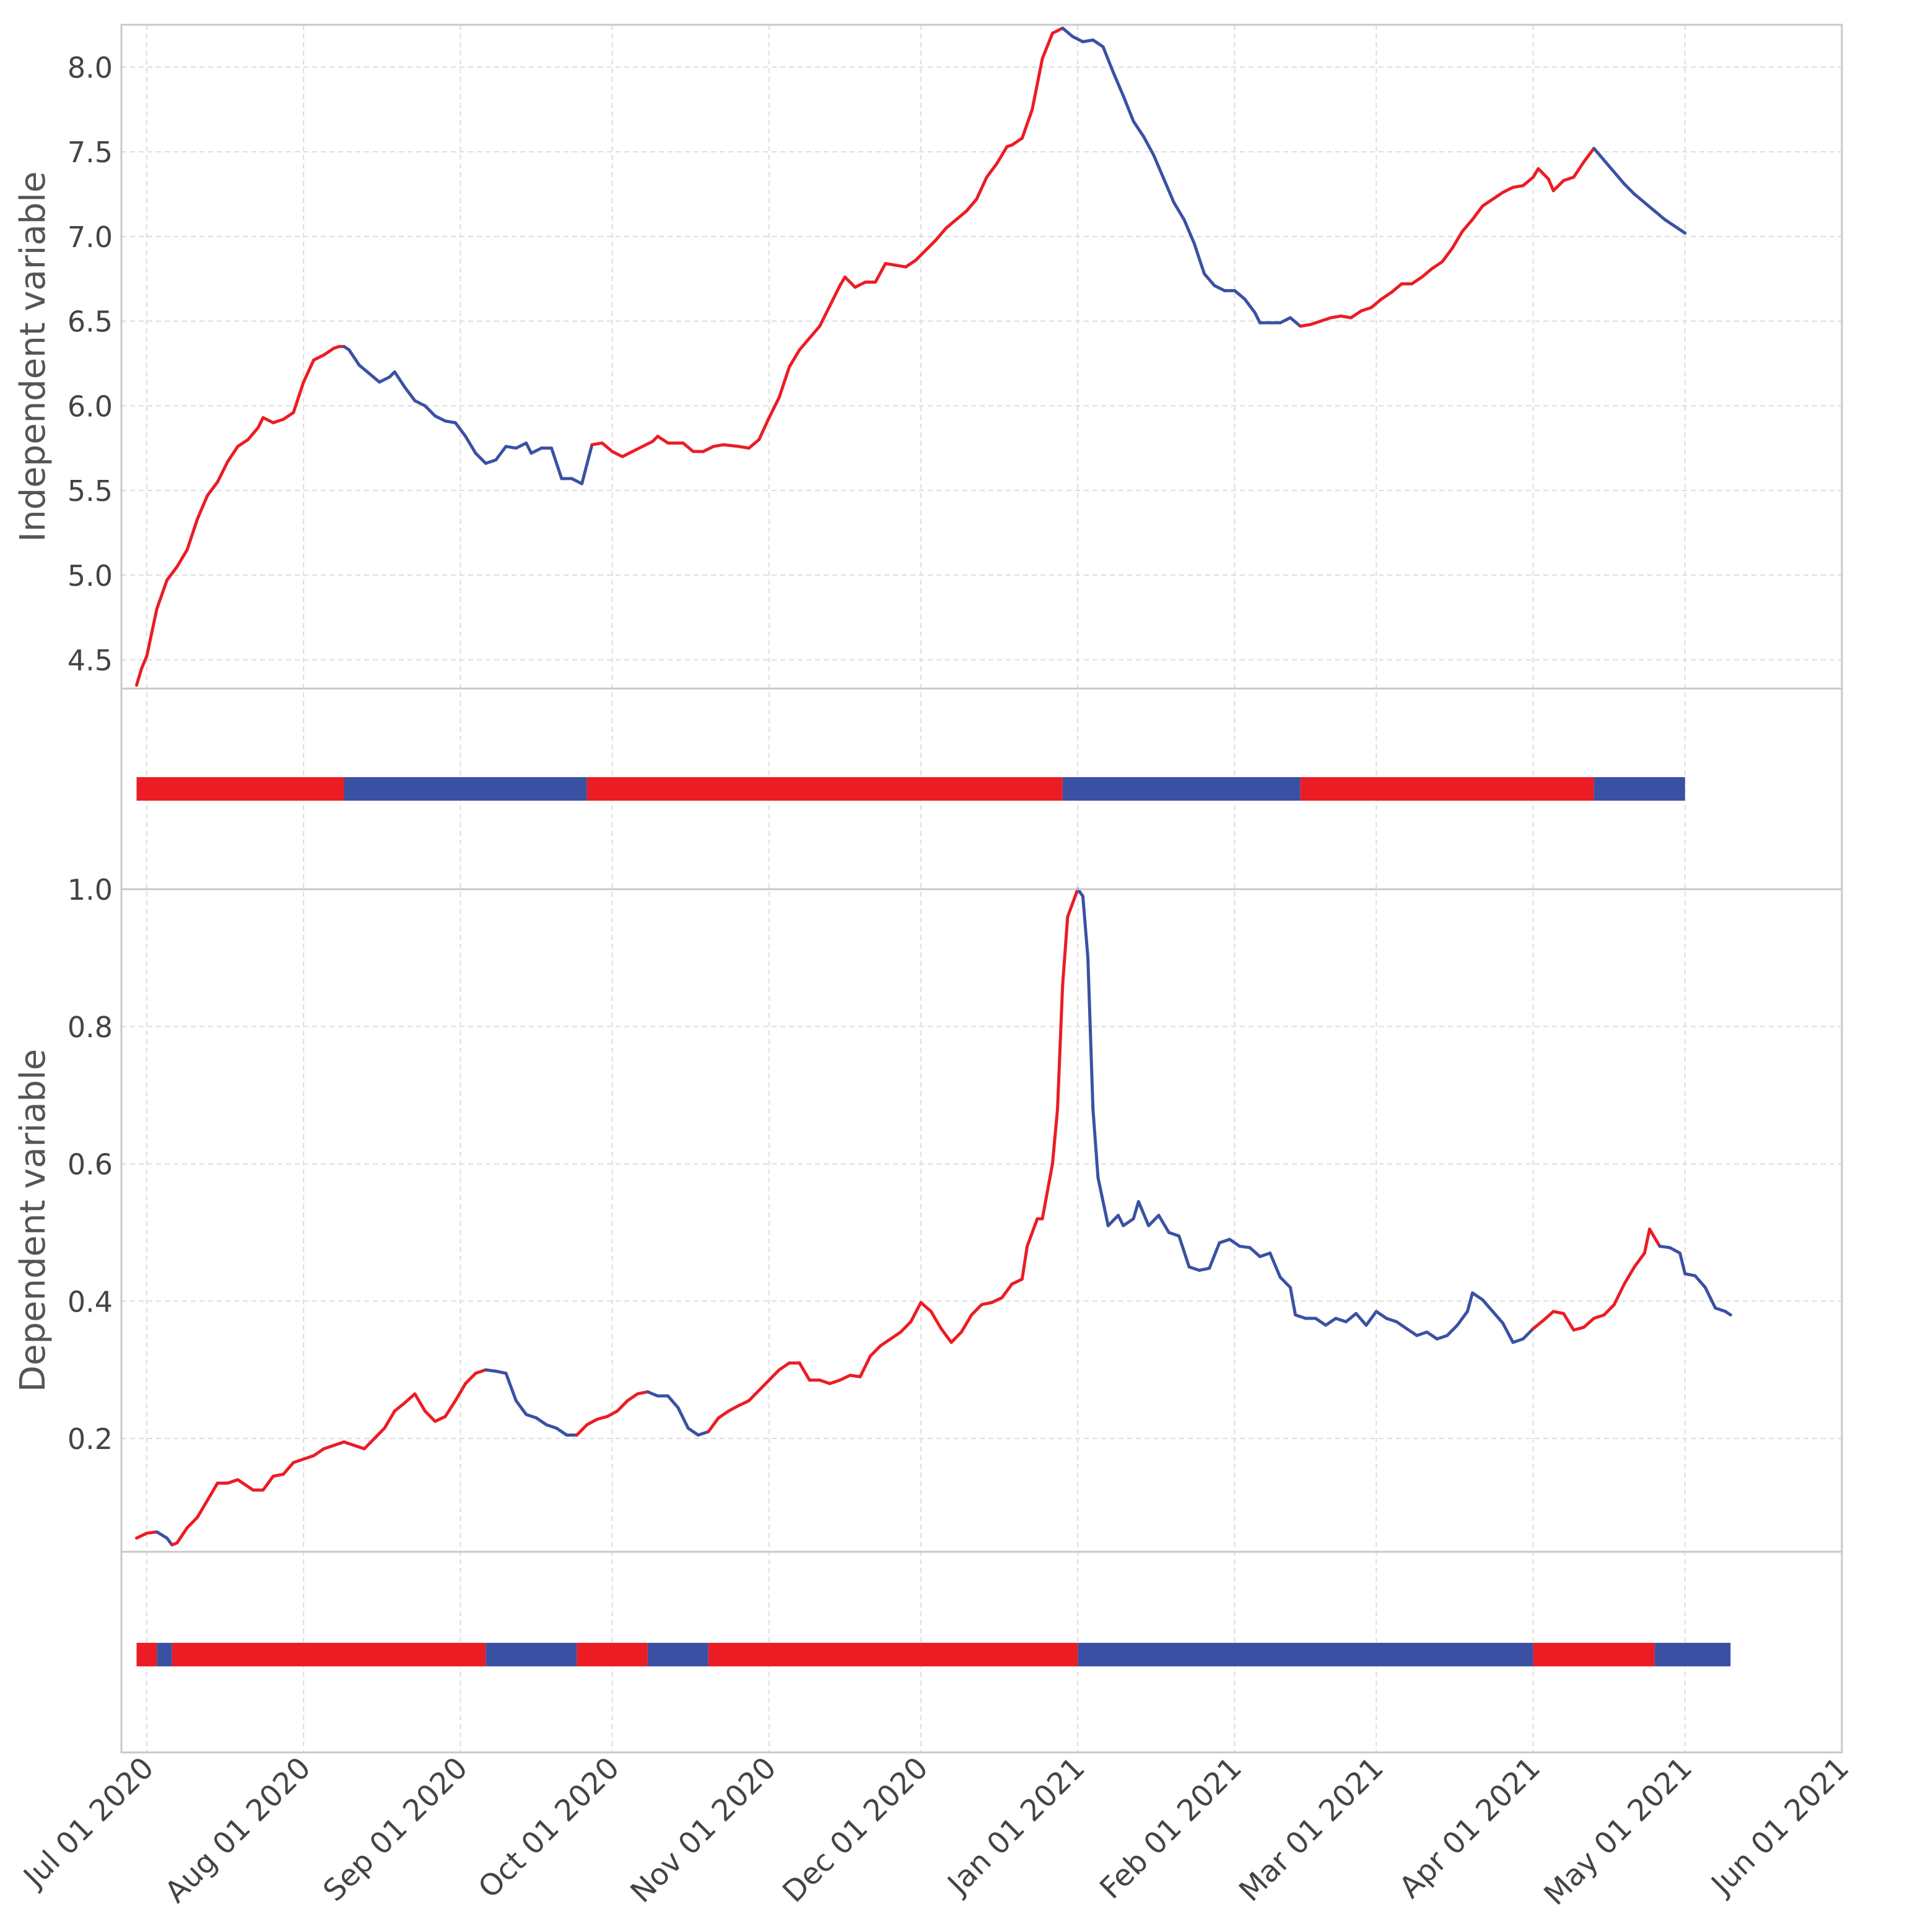 The width and height of the screenshot is (1910, 1932). Describe the element at coordinates (91, 491) in the screenshot. I see `y-tick-label: 5.5` at that location.